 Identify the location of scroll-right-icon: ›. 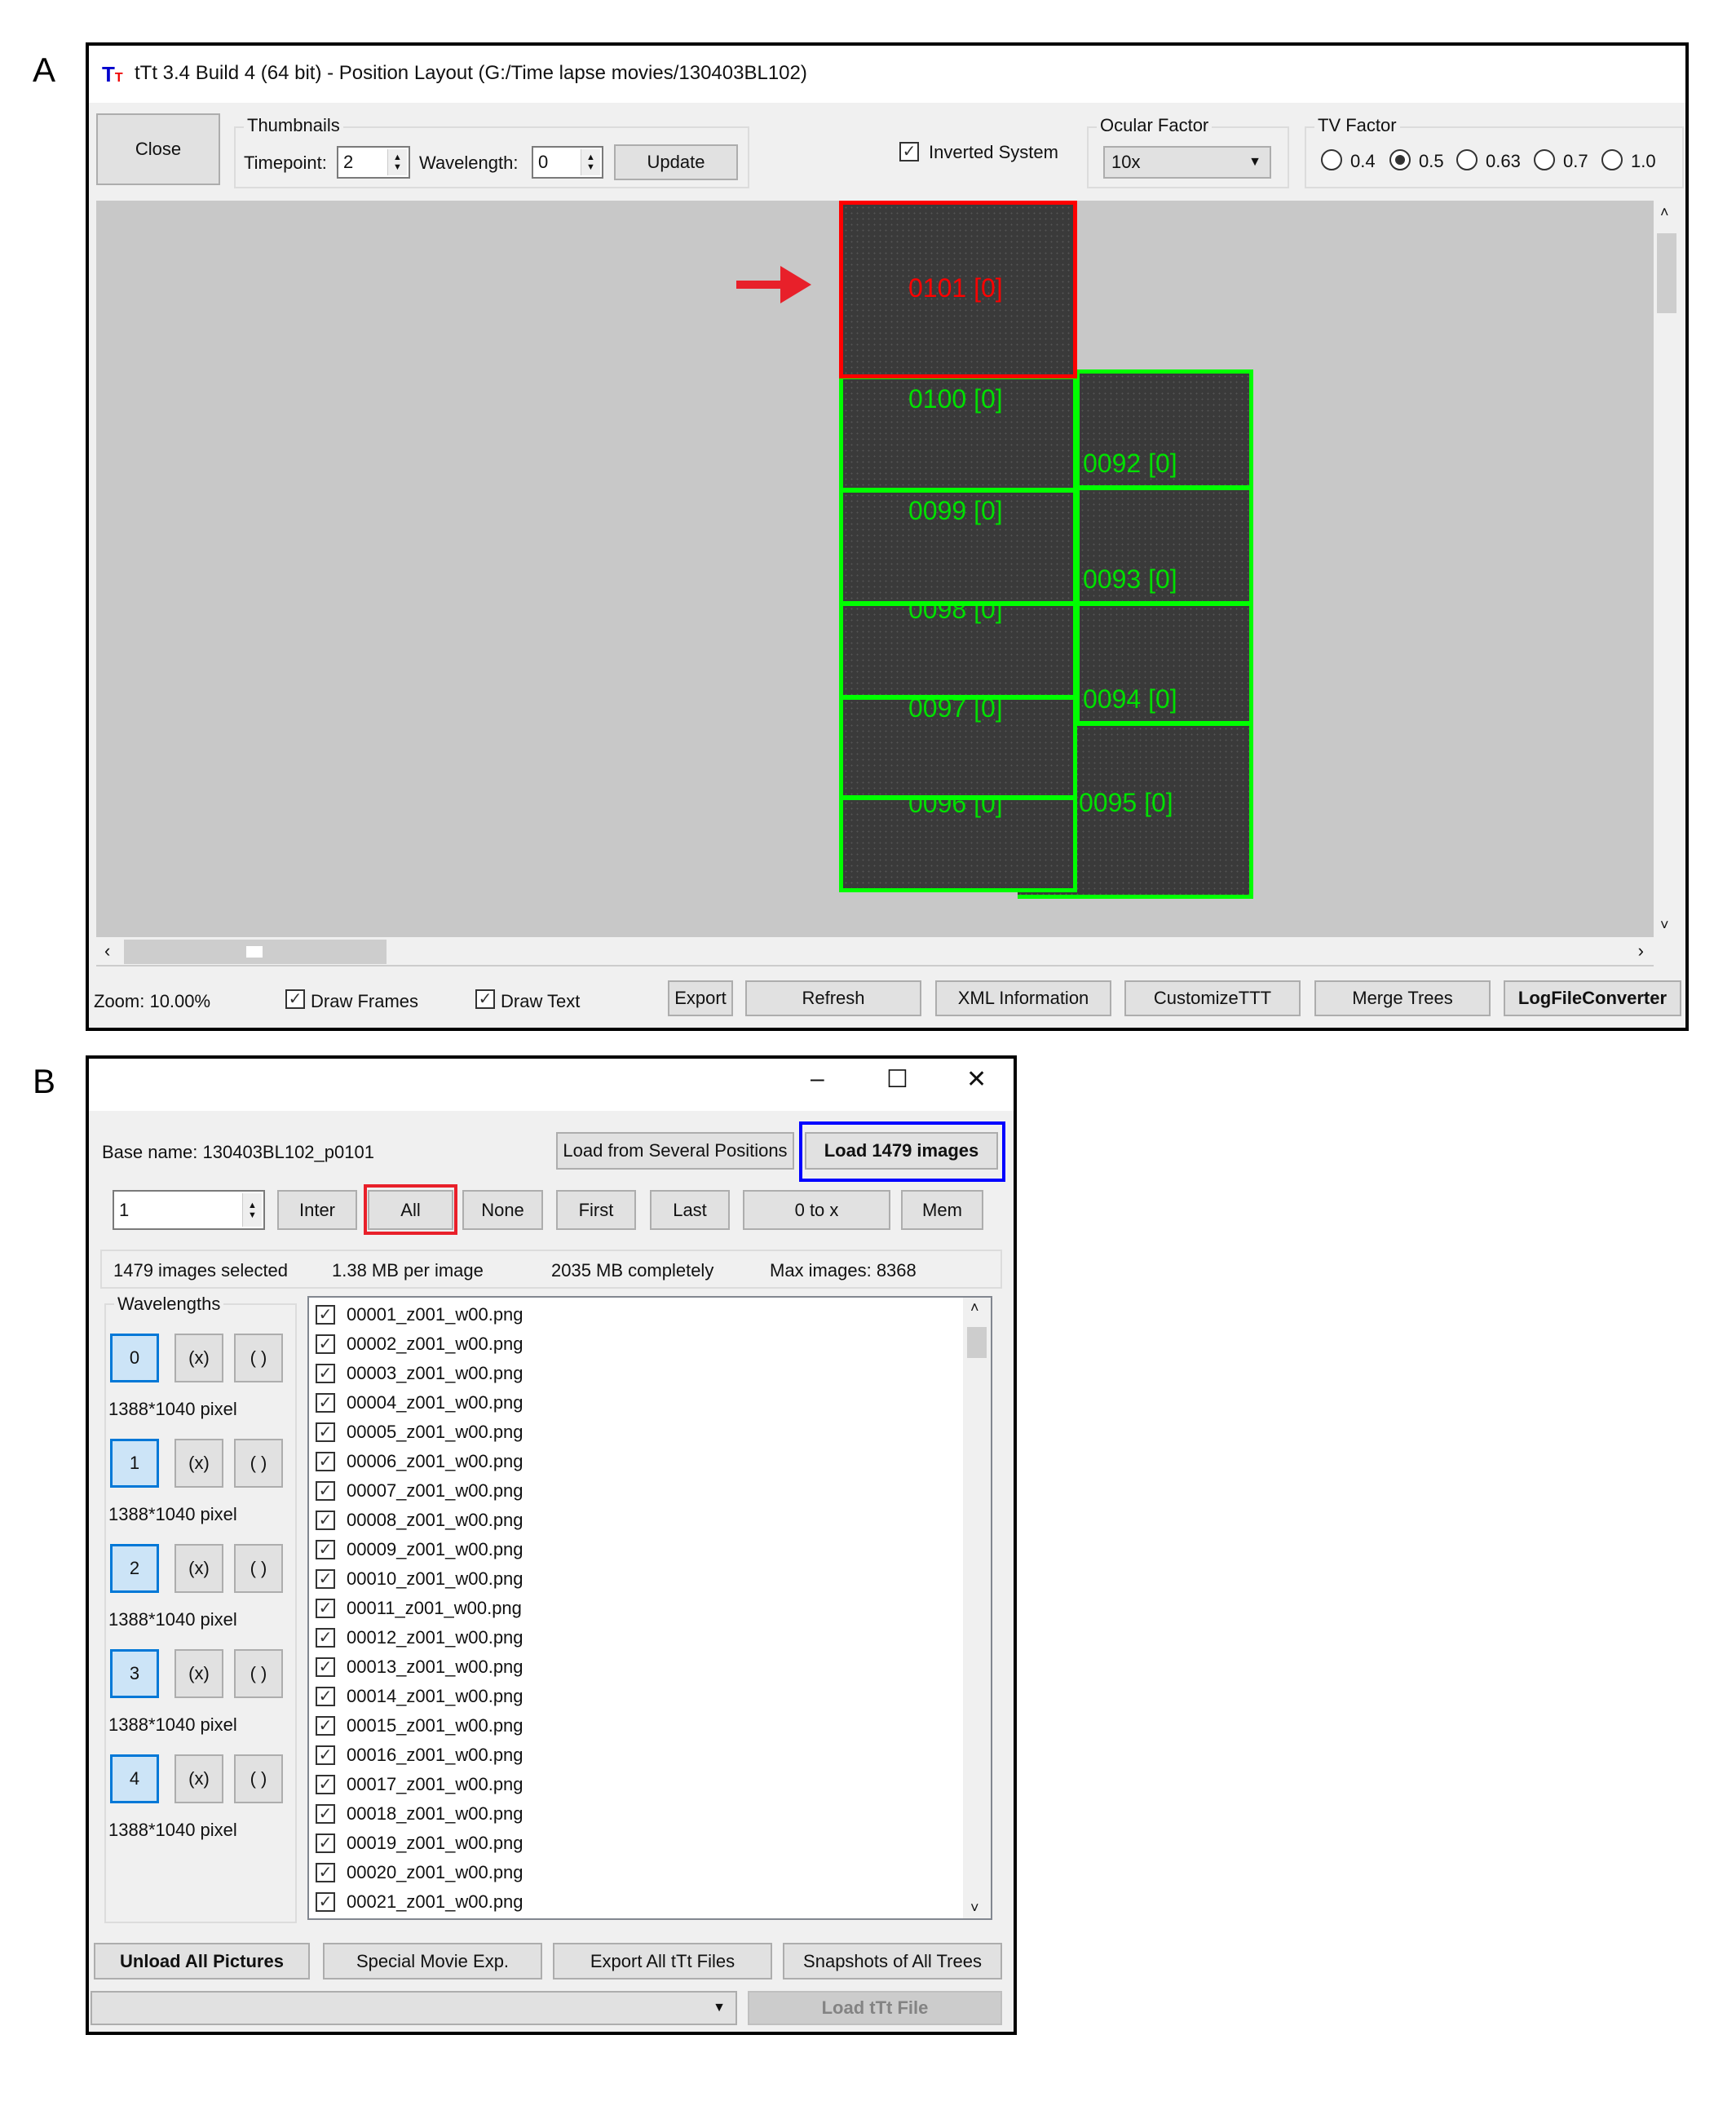
(1640, 950).